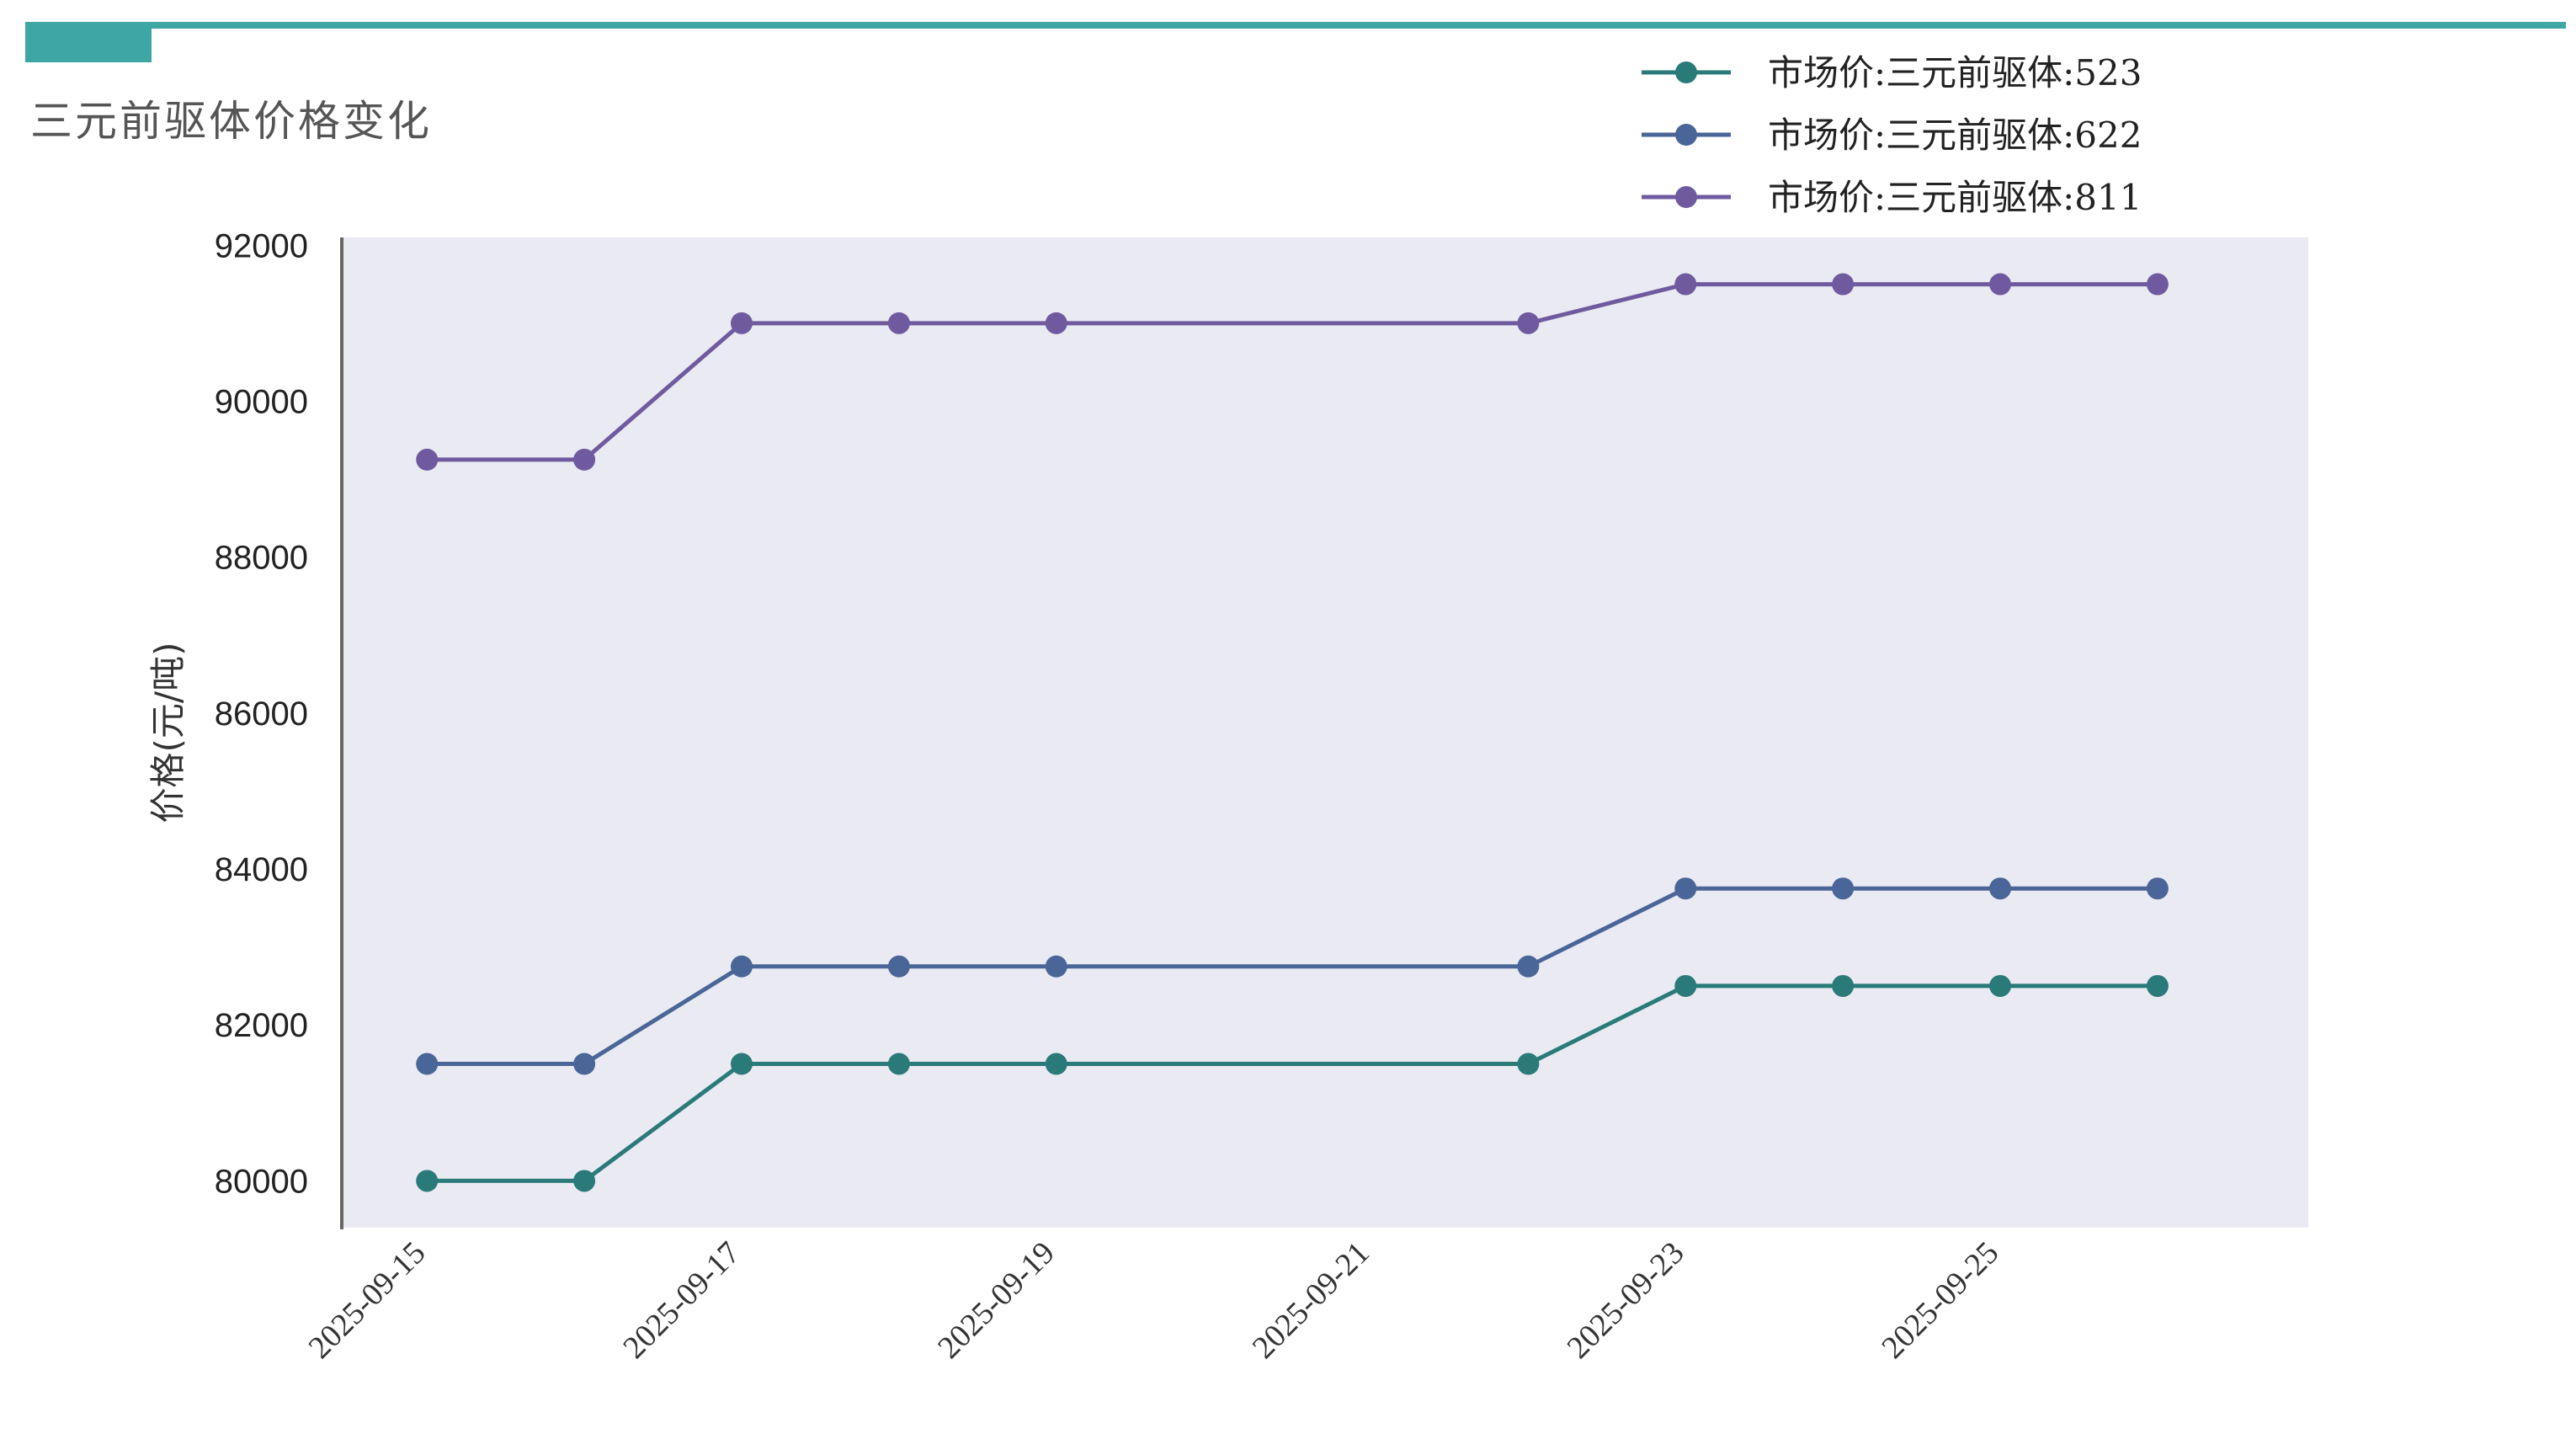 The width and height of the screenshot is (2576, 1439). Describe the element at coordinates (1626, 1300) in the screenshot. I see `x-tick-label: 2025-09-23` at that location.